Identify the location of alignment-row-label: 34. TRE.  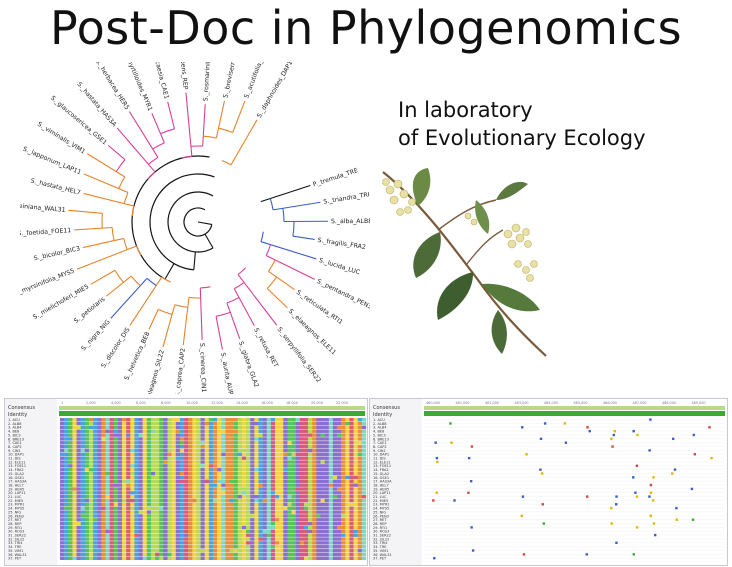
(14, 547).